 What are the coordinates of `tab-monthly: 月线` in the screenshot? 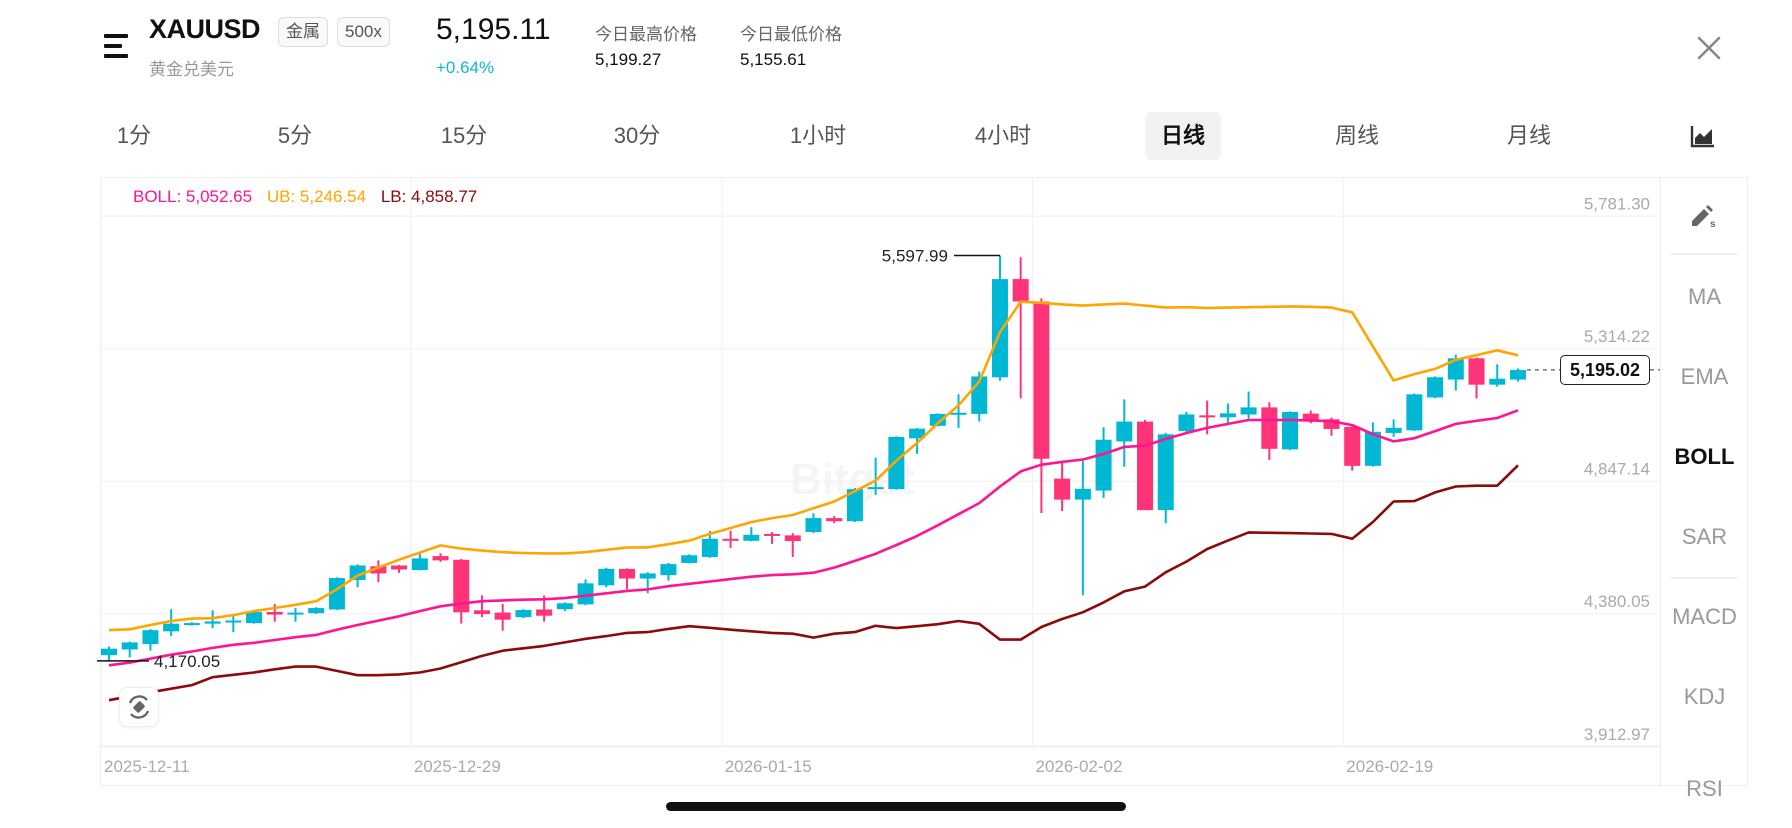 It's located at (1529, 135).